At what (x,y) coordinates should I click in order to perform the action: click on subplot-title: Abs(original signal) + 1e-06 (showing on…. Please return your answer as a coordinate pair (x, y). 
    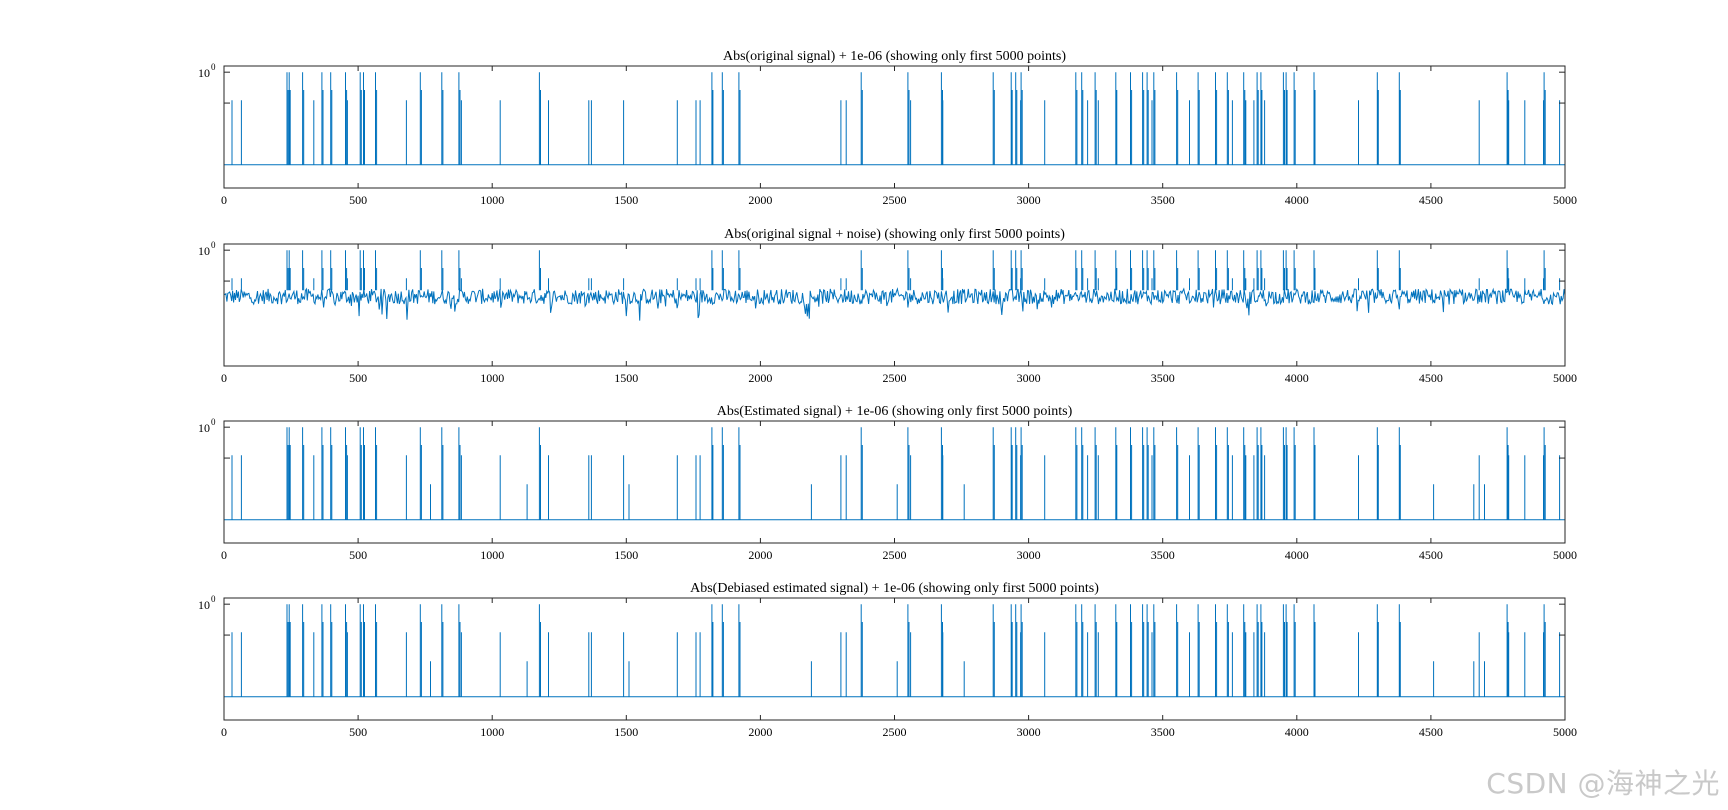
    Looking at the image, I should click on (894, 56).